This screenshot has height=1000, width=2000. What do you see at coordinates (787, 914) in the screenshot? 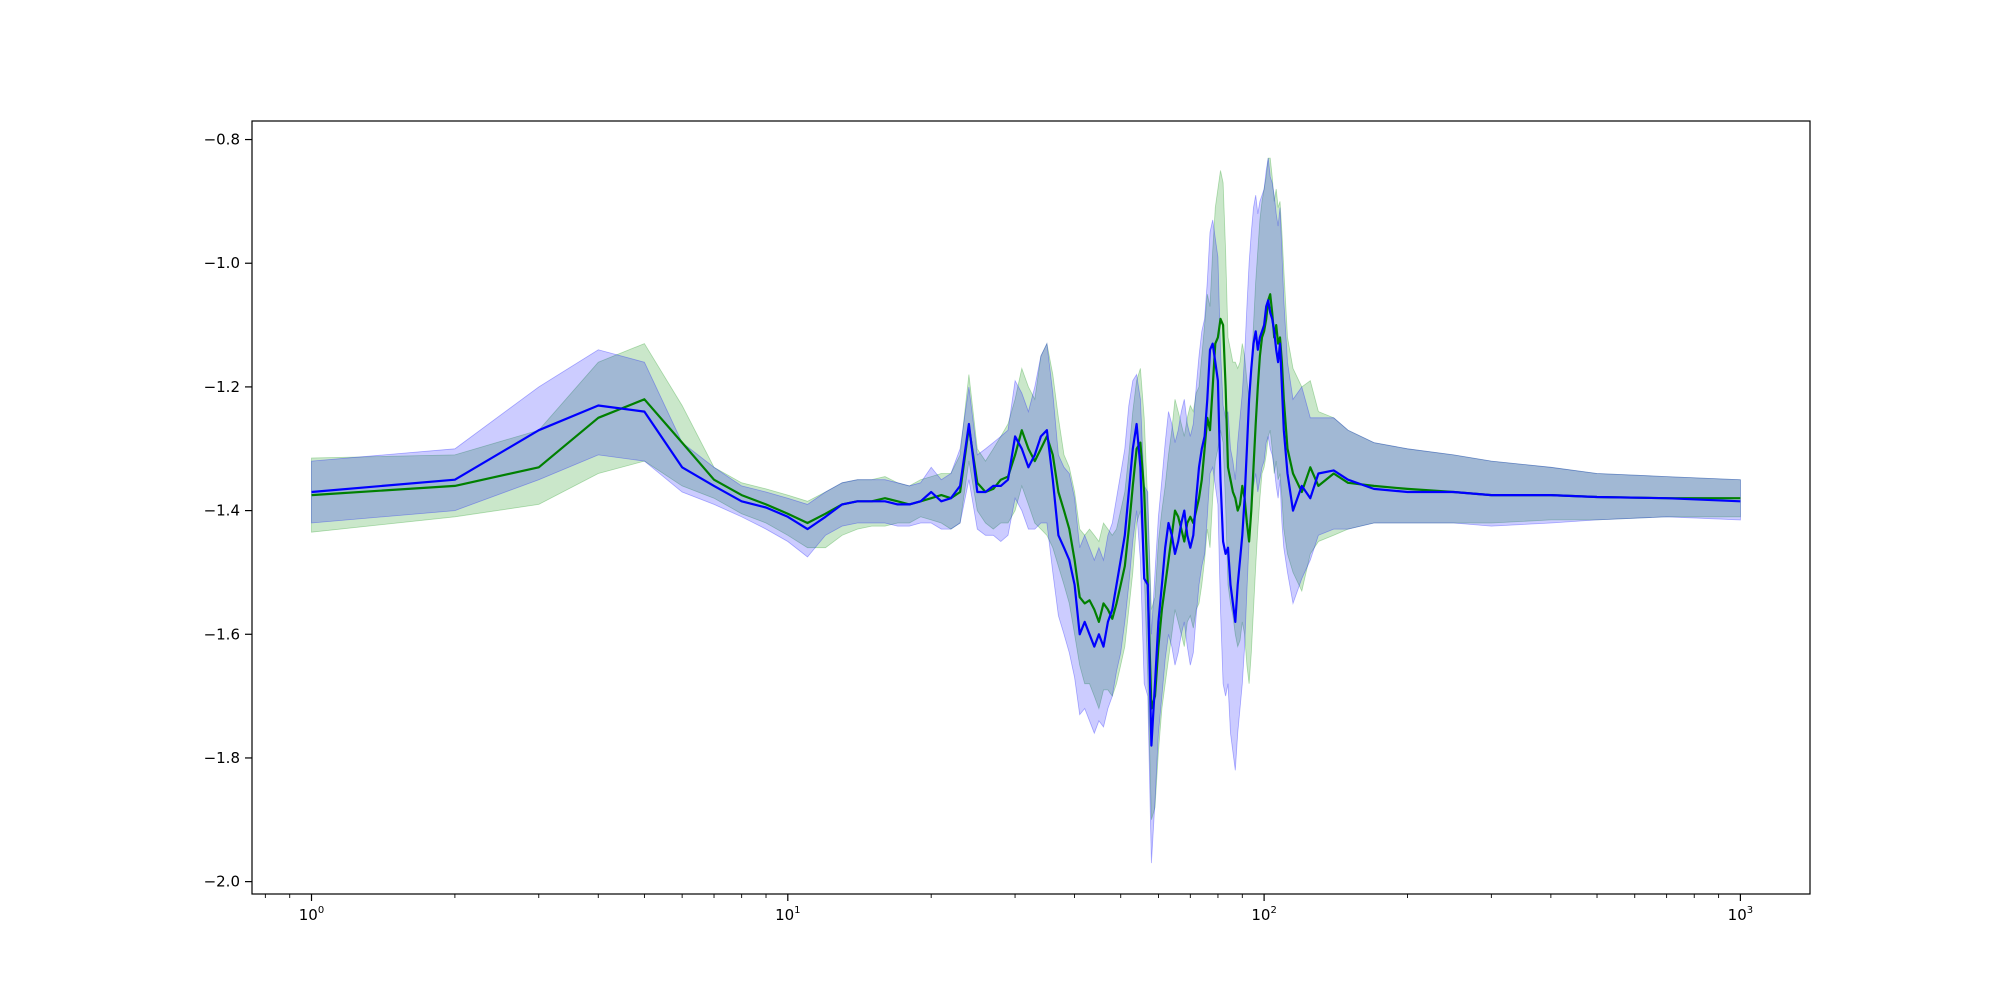
I see `x-tick-label: 10¹` at bounding box center [787, 914].